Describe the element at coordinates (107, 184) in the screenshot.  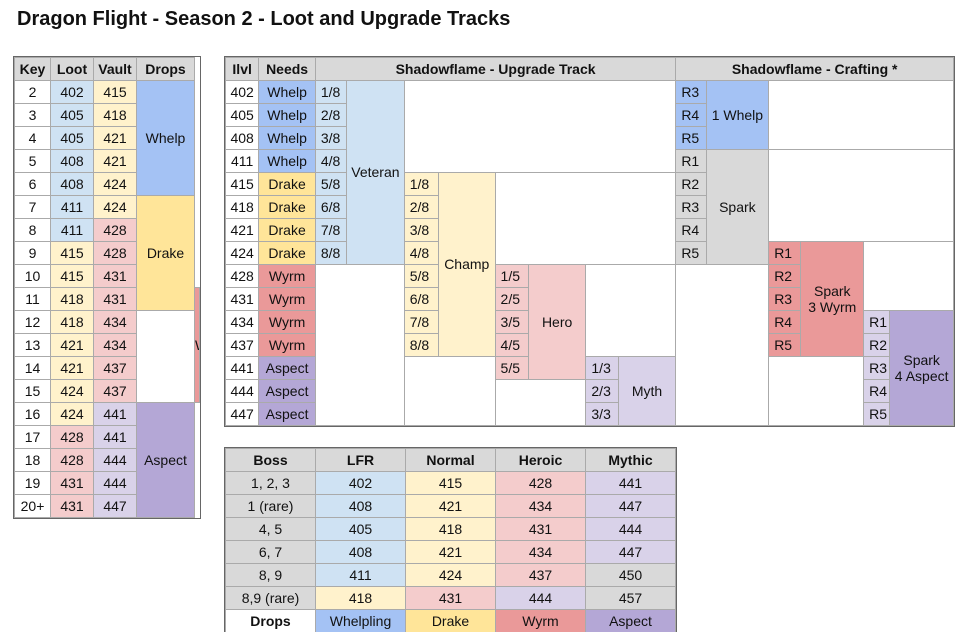
I see `table-row: 6 408 424` at that location.